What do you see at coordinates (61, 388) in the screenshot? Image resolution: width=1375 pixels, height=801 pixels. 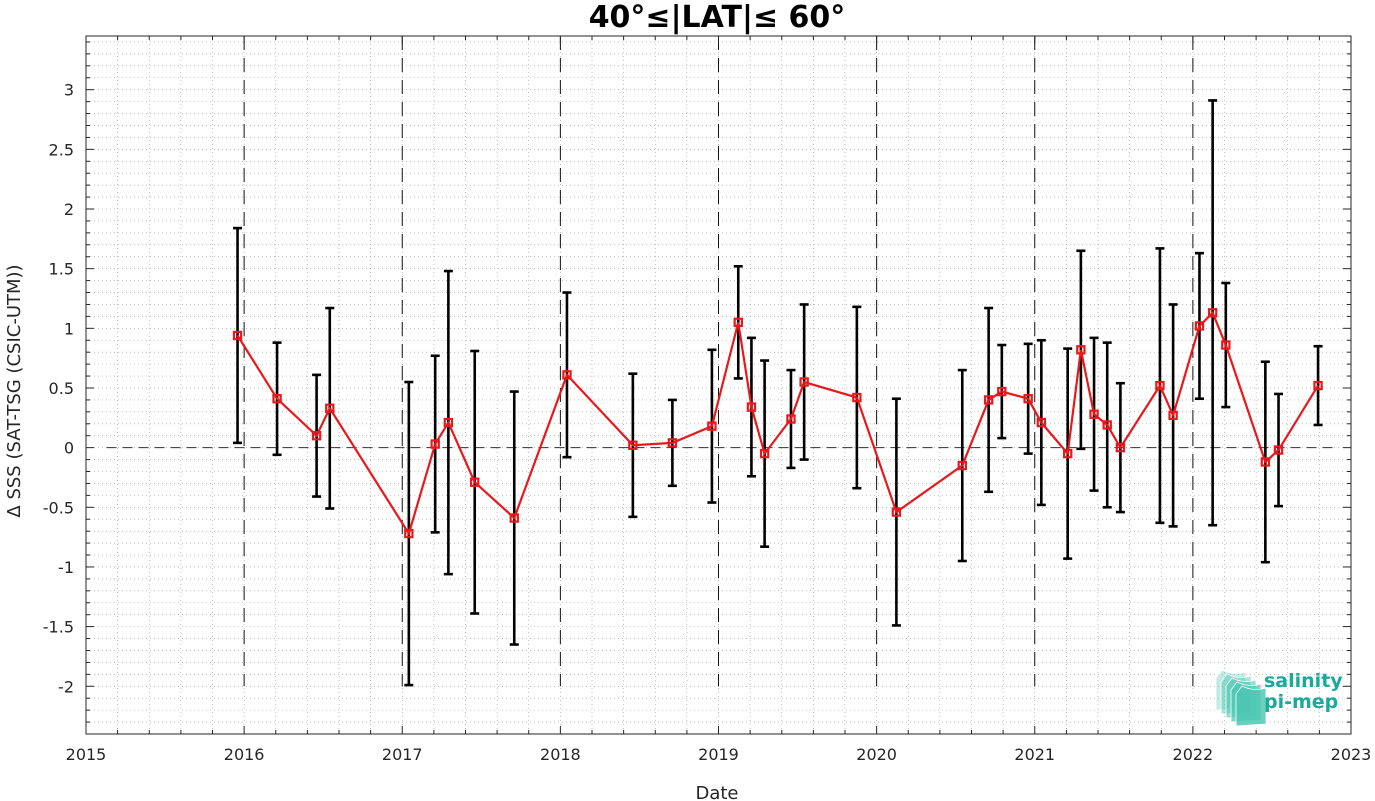 I see `y-tick-label: 0.5` at bounding box center [61, 388].